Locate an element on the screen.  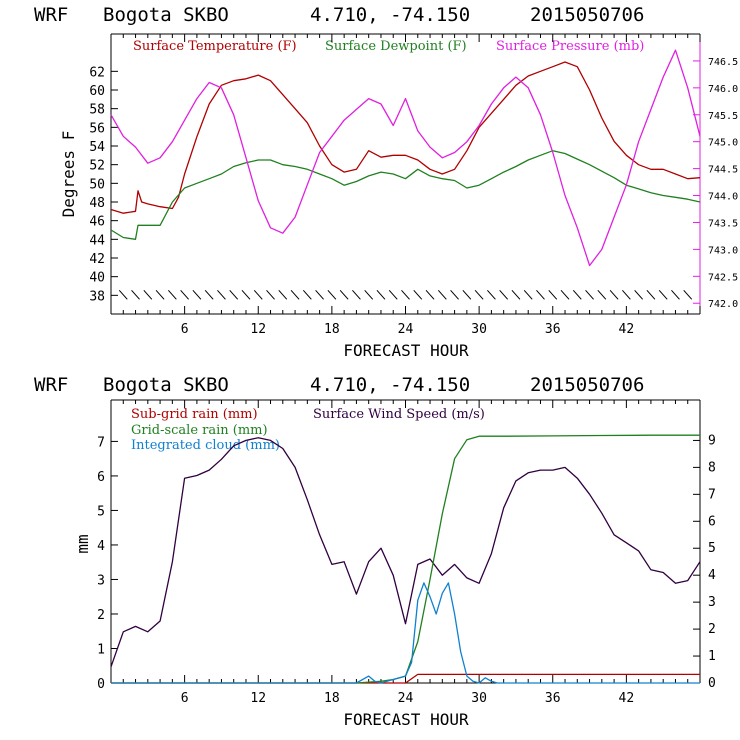
y2-tick-label: 742.0 is located at coordinates (723, 304).